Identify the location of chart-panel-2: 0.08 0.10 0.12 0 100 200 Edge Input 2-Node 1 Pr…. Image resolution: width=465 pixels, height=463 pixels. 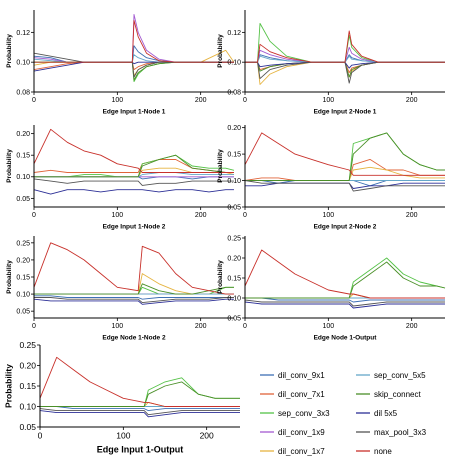
(331, 63).